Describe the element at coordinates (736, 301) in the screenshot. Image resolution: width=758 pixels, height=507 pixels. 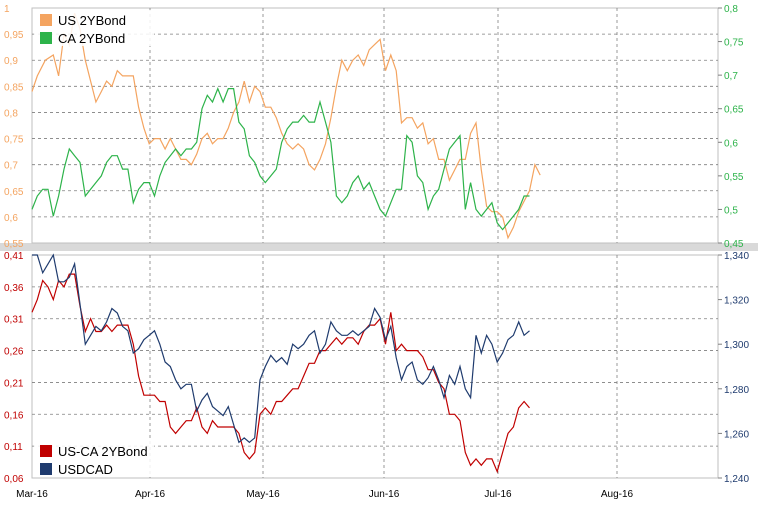
I see `right-tick-label: 1,320` at that location.